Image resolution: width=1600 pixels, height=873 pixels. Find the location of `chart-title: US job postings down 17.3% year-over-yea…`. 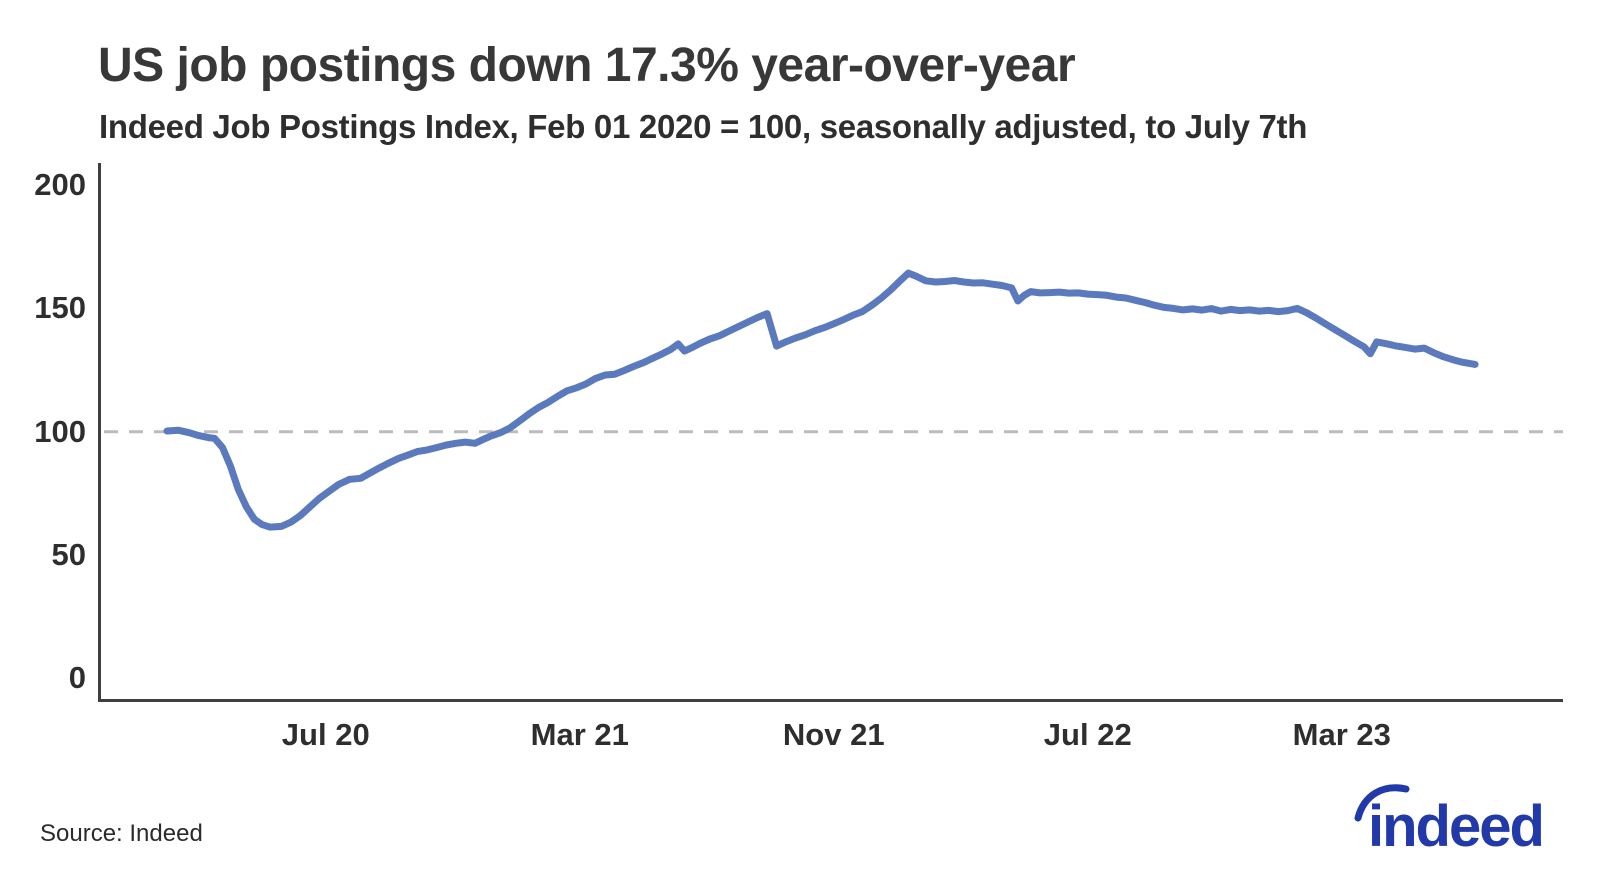

chart-title: US job postings down 17.3% year-over-yea… is located at coordinates (587, 65).